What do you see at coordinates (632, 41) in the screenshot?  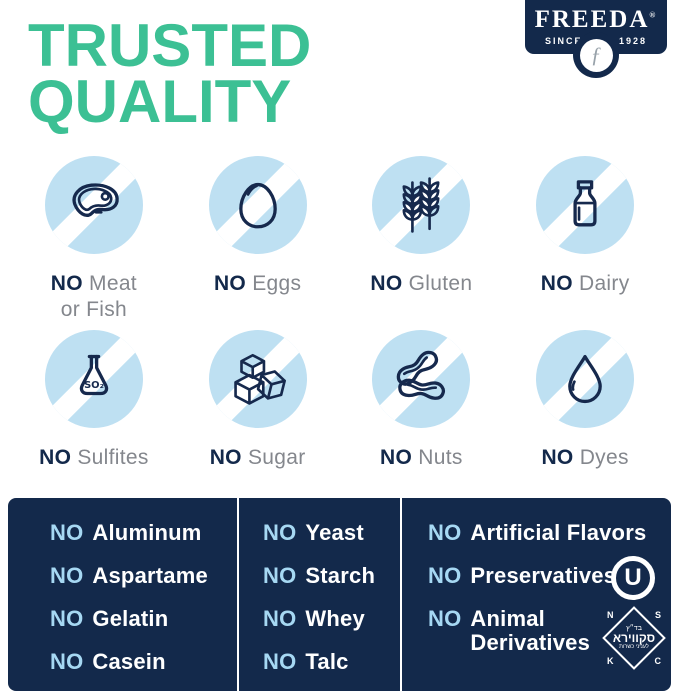 I see `logo-year: 1928` at bounding box center [632, 41].